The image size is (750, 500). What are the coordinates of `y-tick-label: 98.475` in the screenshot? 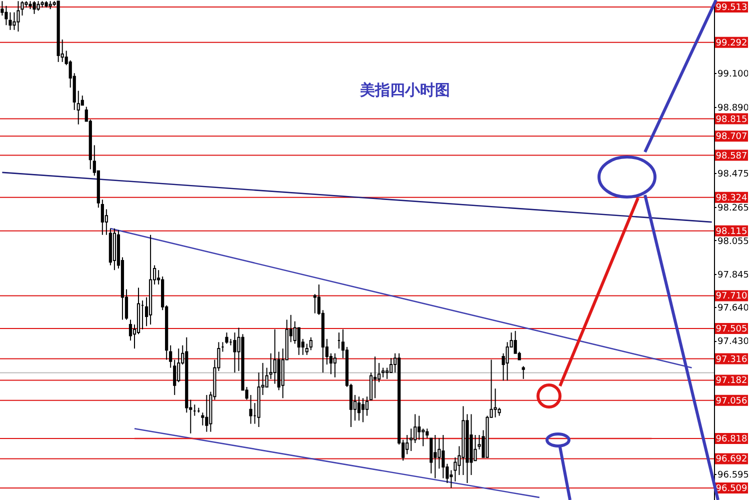 It's located at (733, 175).